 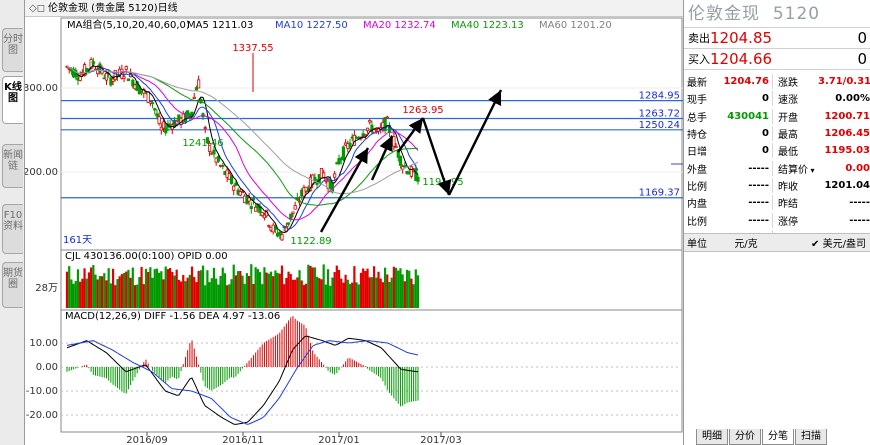 What do you see at coordinates (777, 219) in the screenshot?
I see `stat-row: 比例 ----- 涨停 -----` at bounding box center [777, 219].